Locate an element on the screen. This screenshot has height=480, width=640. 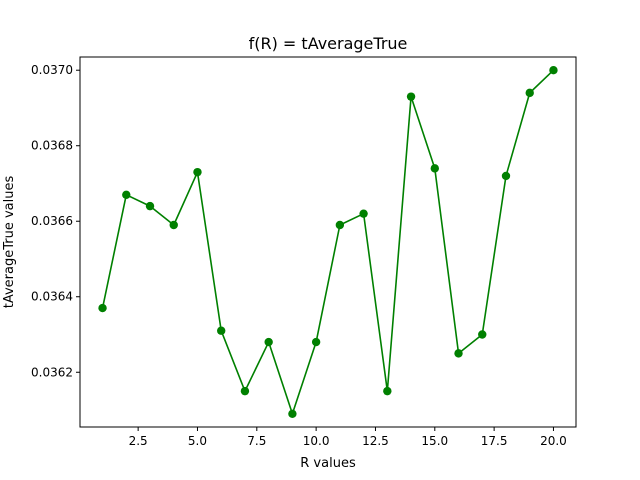
x-tick-label: 2.5 is located at coordinates (138, 441).